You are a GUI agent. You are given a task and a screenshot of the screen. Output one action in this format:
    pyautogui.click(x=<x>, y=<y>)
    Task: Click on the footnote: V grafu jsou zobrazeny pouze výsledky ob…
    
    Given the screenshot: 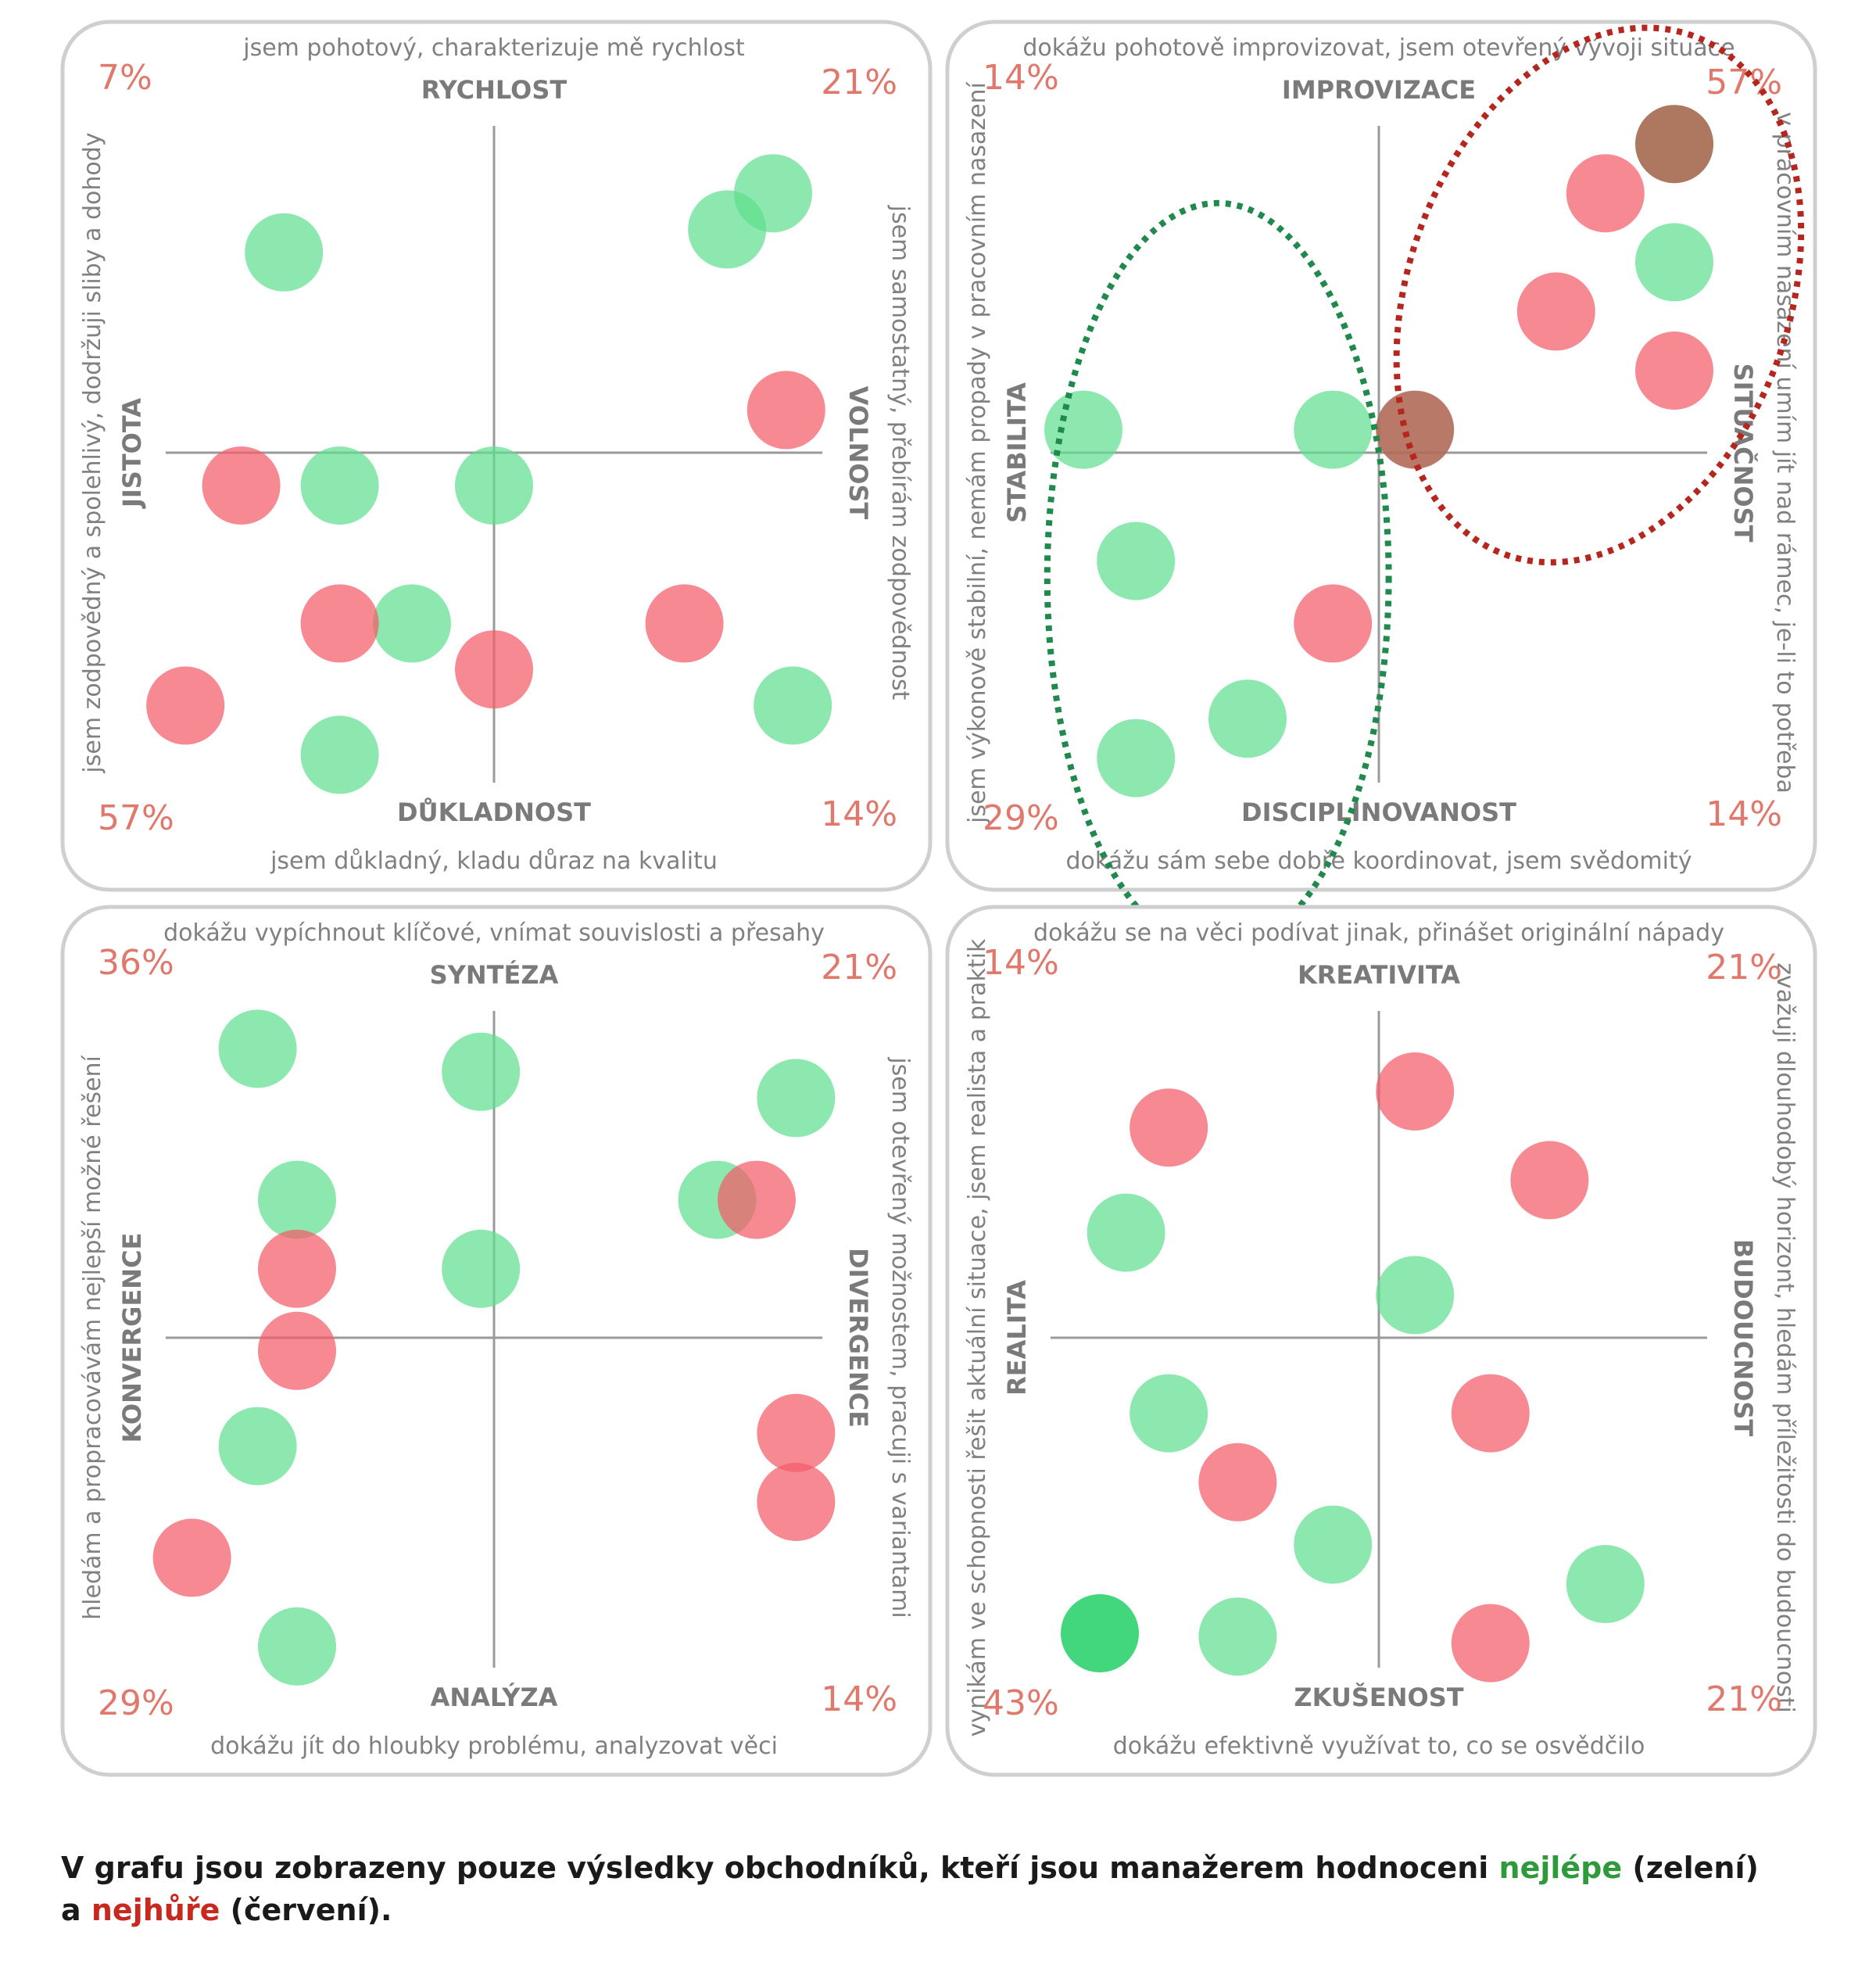 What is the action you would take?
    pyautogui.click(x=940, y=1889)
    